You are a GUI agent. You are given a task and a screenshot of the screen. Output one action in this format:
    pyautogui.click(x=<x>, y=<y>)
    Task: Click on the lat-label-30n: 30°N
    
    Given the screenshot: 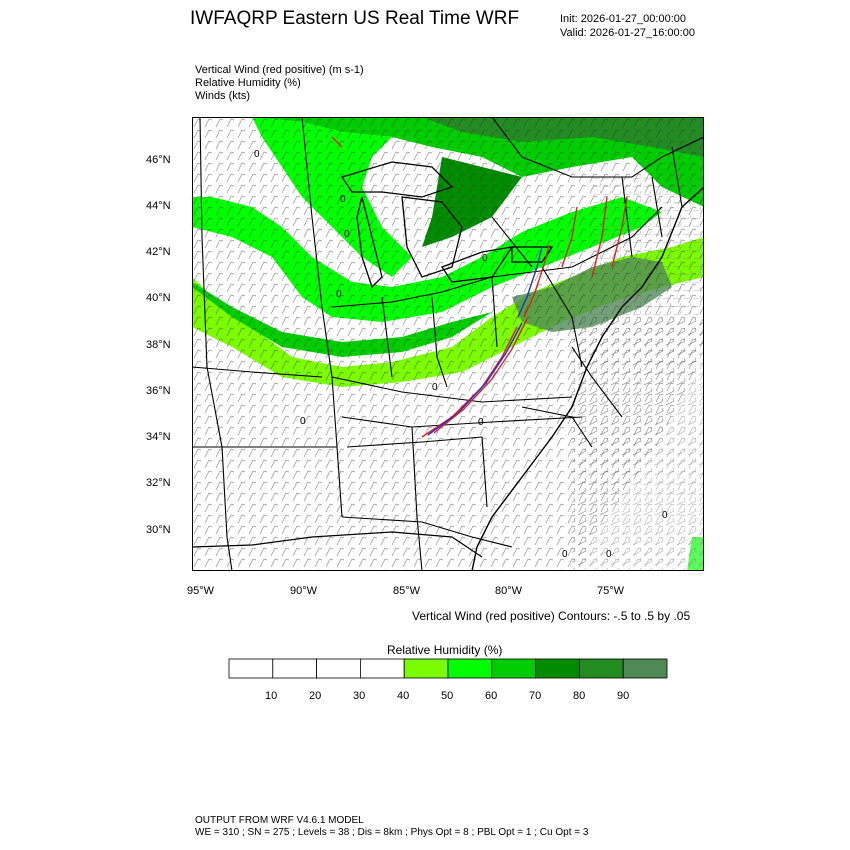 What is the action you would take?
    pyautogui.click(x=158, y=530)
    